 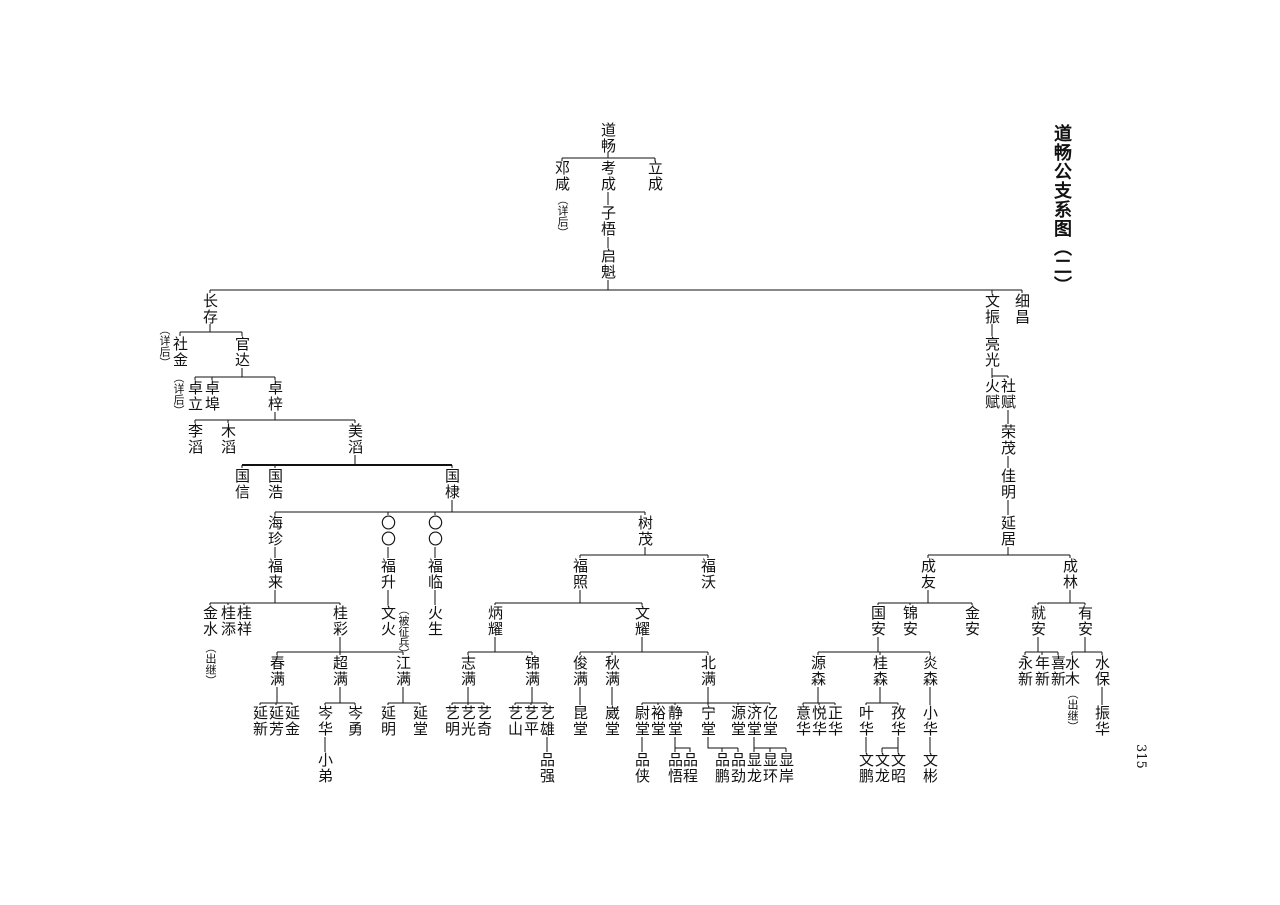 I want to click on person-node: 品鹏, so click(x=722, y=768).